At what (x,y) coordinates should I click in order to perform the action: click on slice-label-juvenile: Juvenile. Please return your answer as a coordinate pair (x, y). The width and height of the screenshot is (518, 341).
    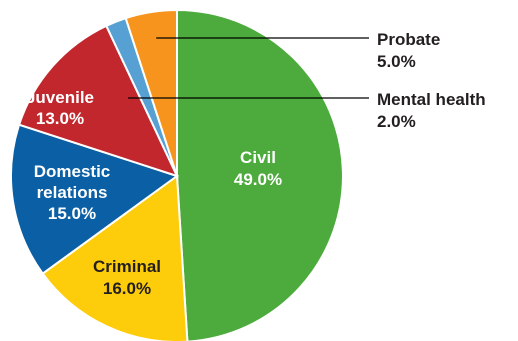
    Looking at the image, I should click on (60, 97).